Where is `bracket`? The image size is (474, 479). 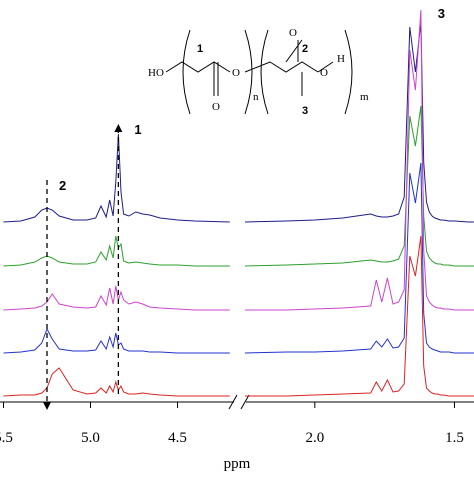 bracket is located at coordinates (267, 72).